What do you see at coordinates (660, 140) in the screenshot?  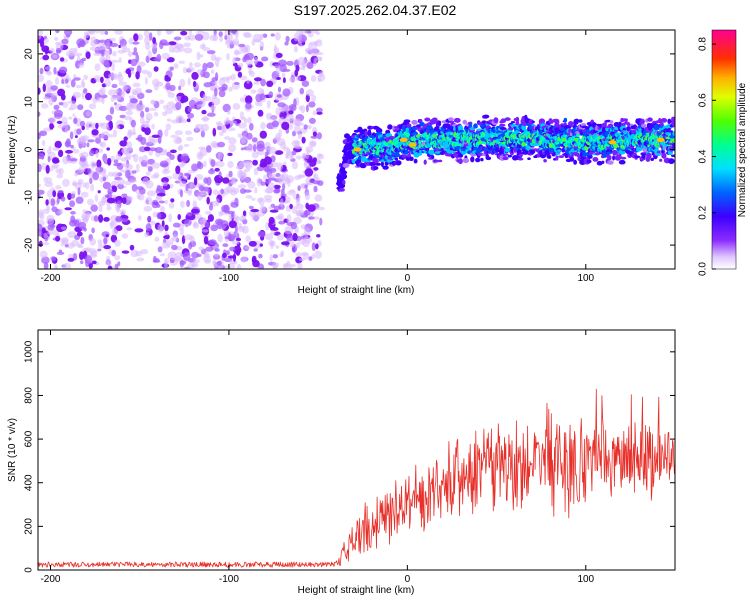 I see `spectrogram-peak` at bounding box center [660, 140].